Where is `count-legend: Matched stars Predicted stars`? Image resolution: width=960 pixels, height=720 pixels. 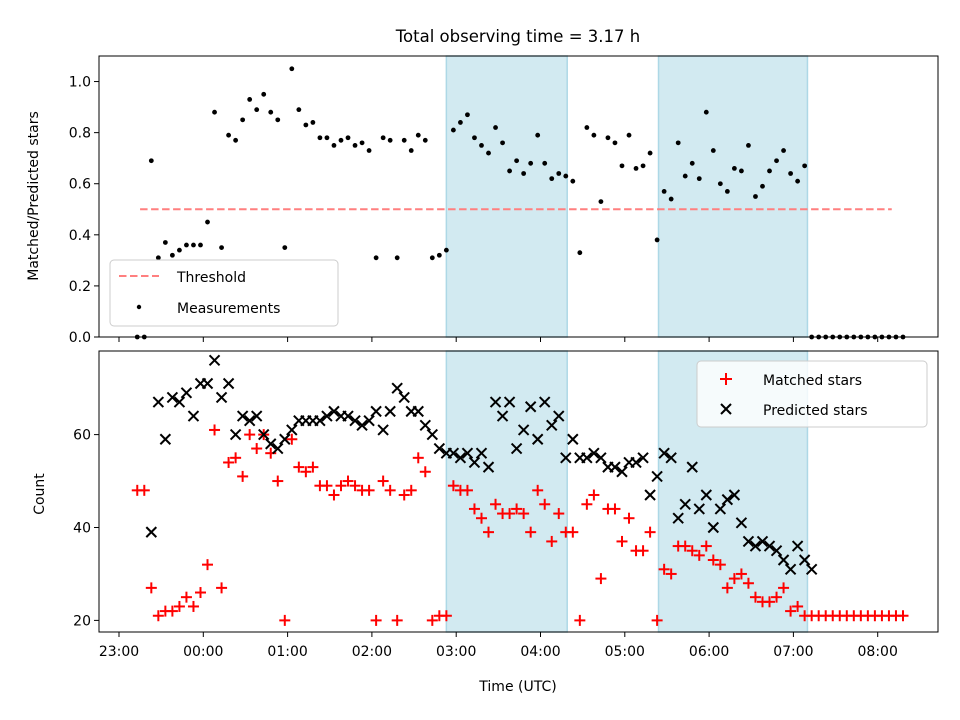
count-legend: Matched stars Predicted stars is located at coordinates (812, 394).